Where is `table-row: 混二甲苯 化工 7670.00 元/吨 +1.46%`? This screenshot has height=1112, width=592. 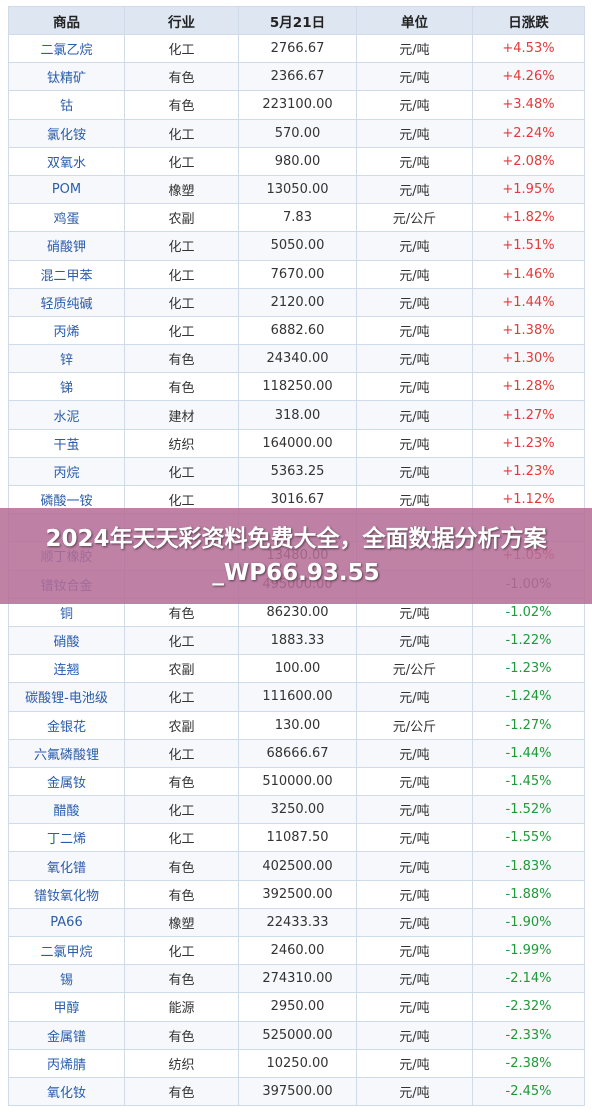 table-row: 混二甲苯 化工 7670.00 元/吨 +1.46% is located at coordinates (296, 274).